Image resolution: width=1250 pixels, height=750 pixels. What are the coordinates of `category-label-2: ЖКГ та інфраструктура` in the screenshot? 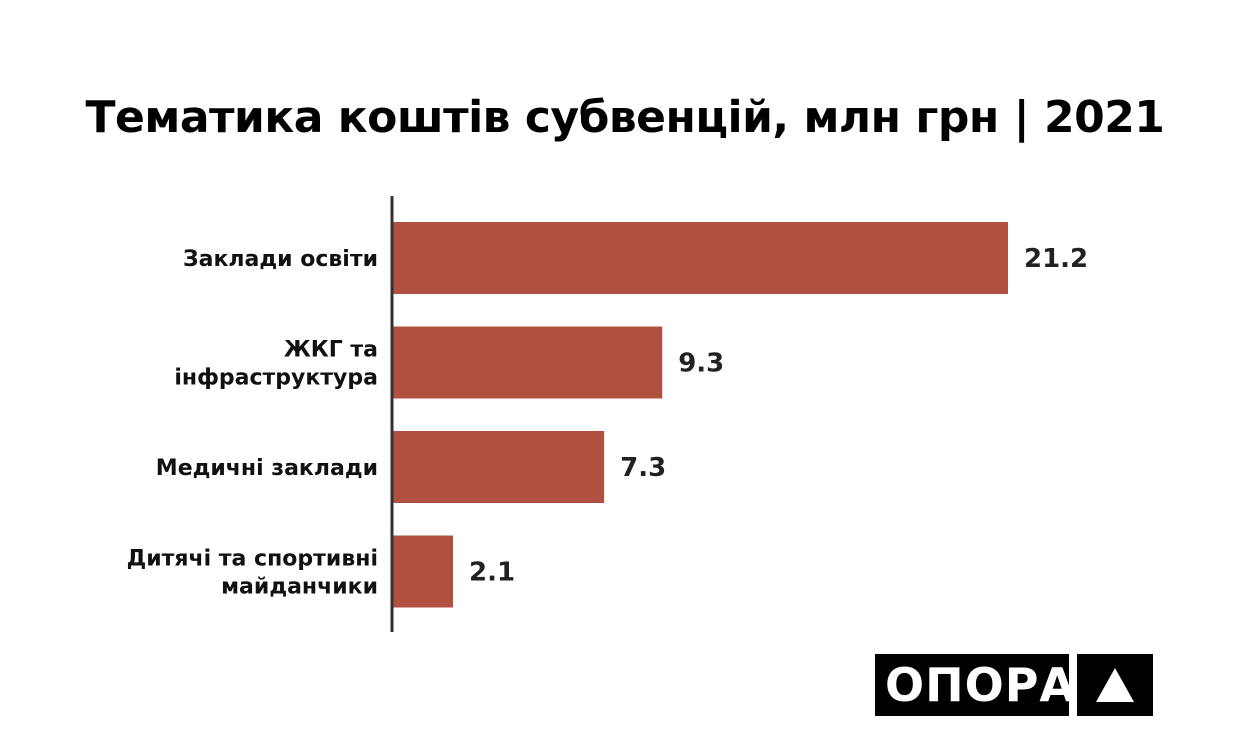 It's located at (276, 364).